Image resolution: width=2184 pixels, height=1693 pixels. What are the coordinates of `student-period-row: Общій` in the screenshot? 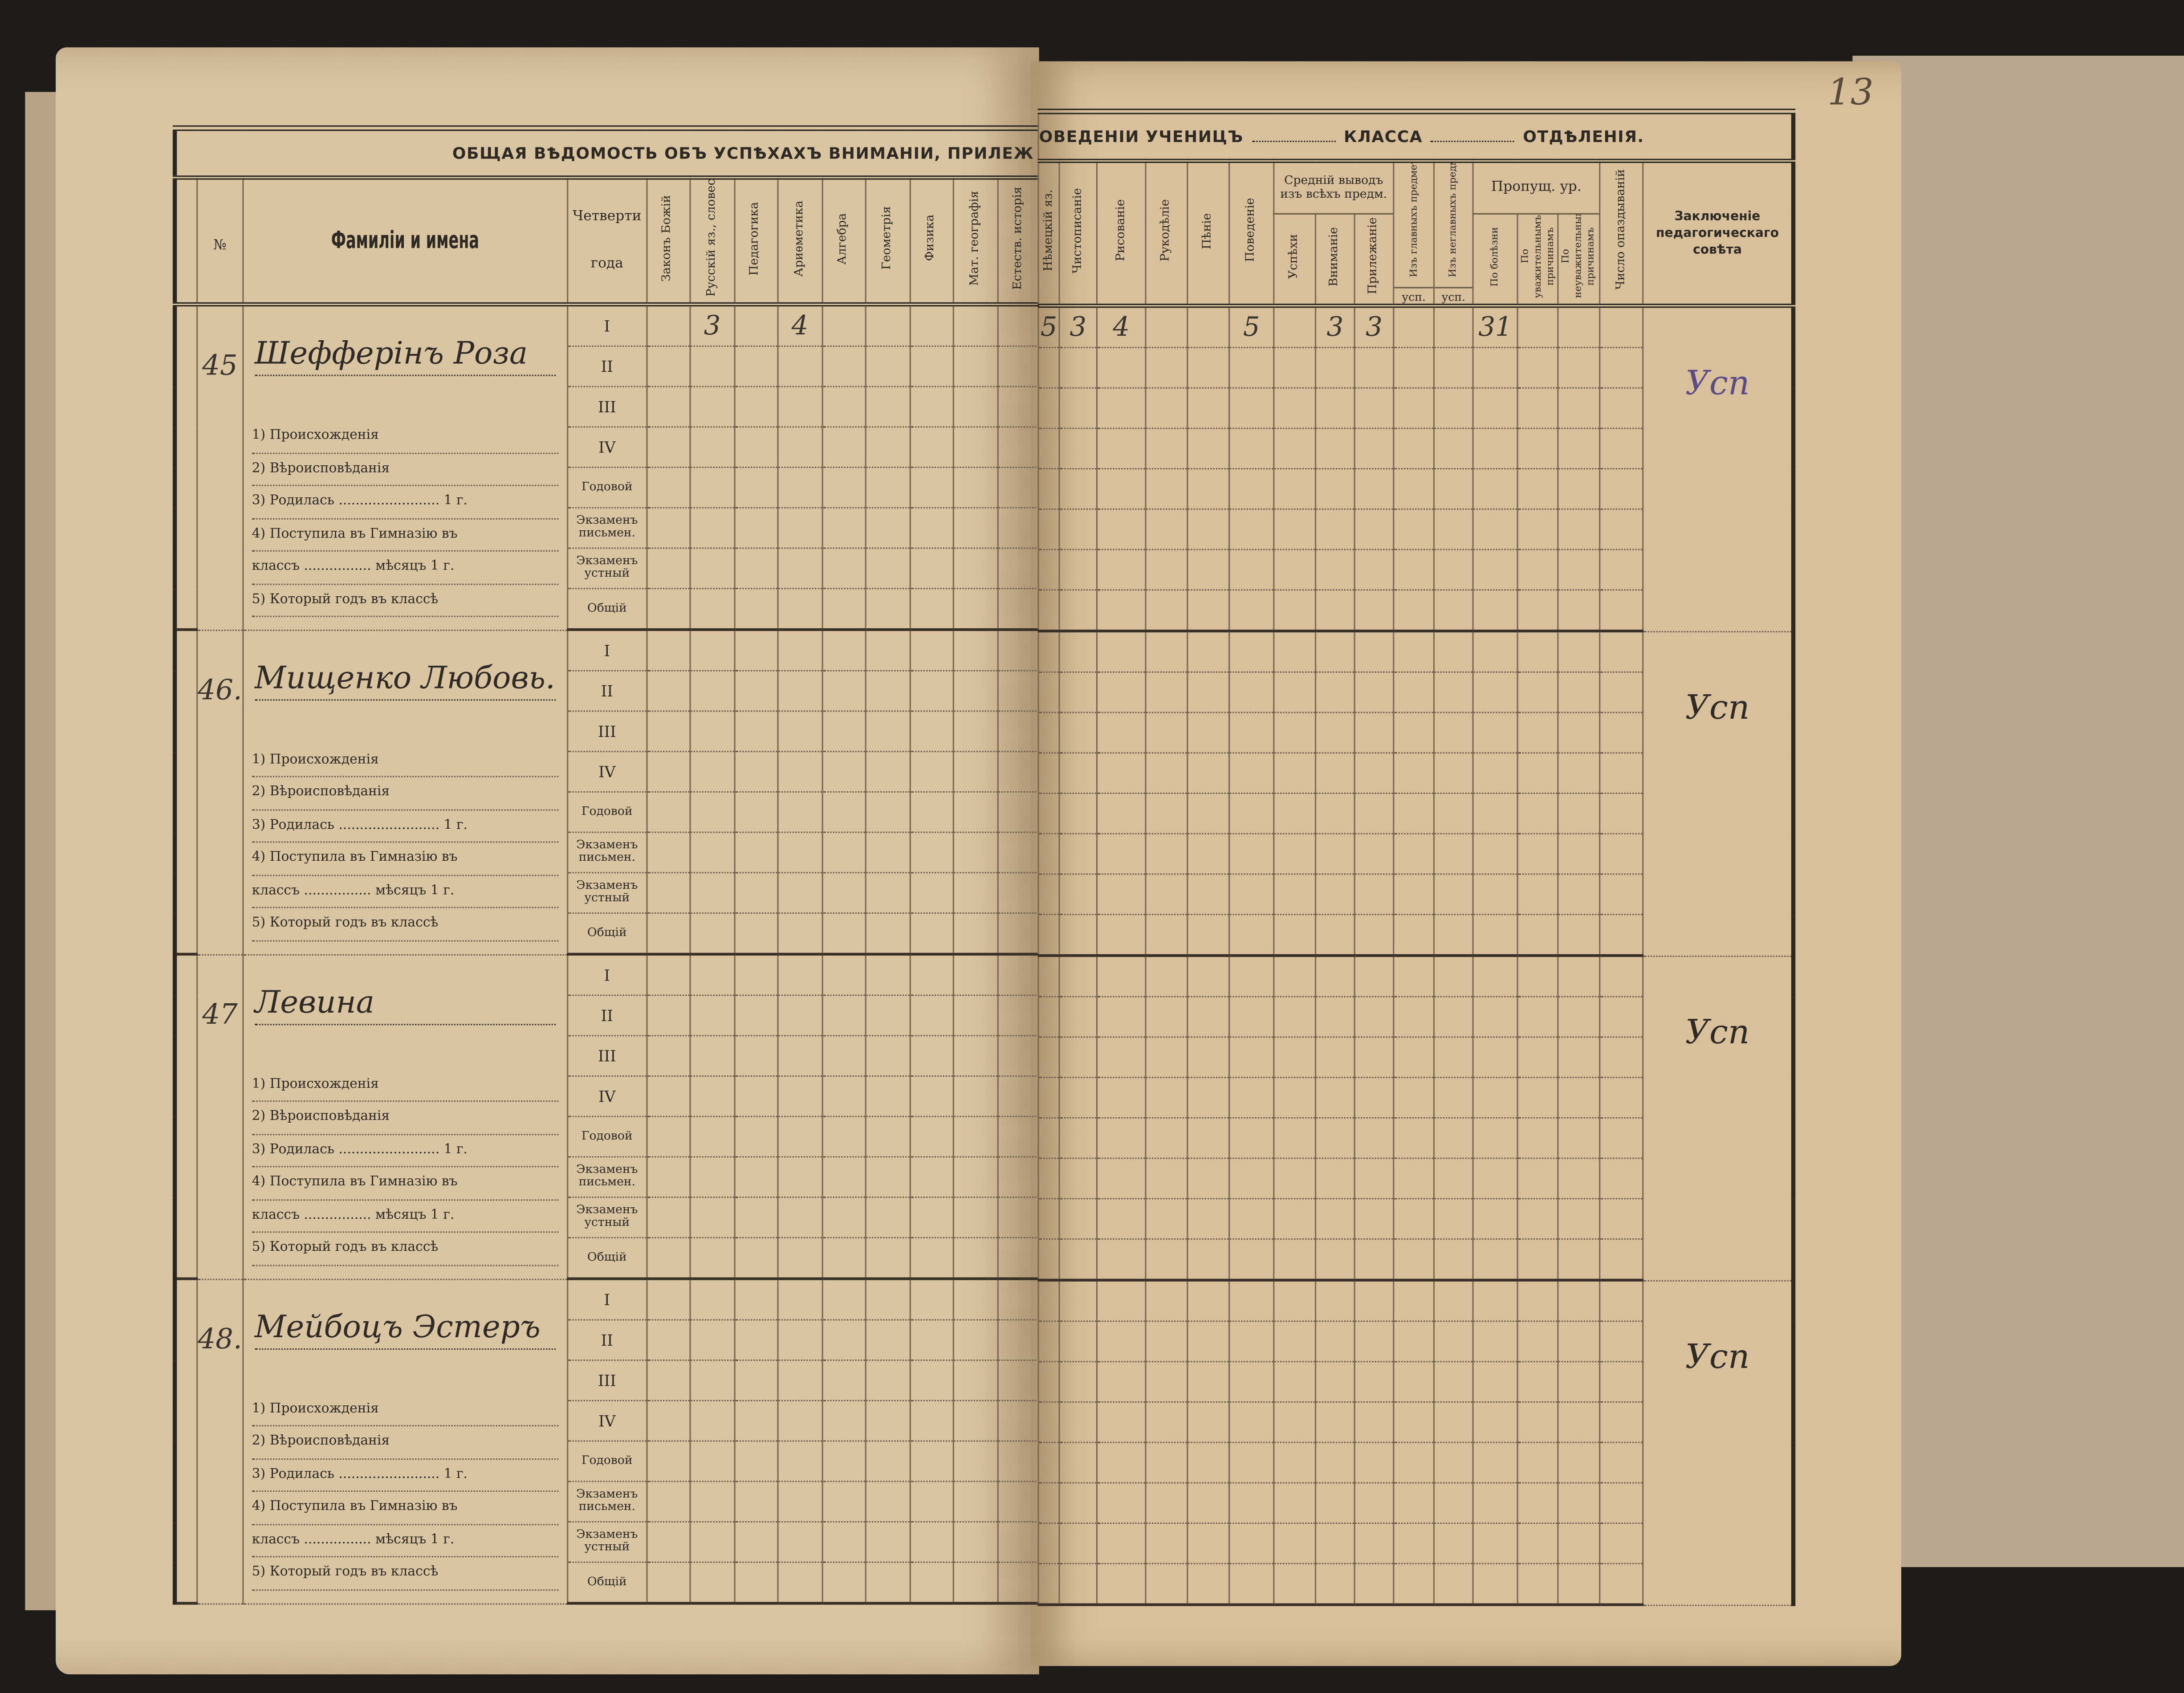 It's located at (607, 1583).